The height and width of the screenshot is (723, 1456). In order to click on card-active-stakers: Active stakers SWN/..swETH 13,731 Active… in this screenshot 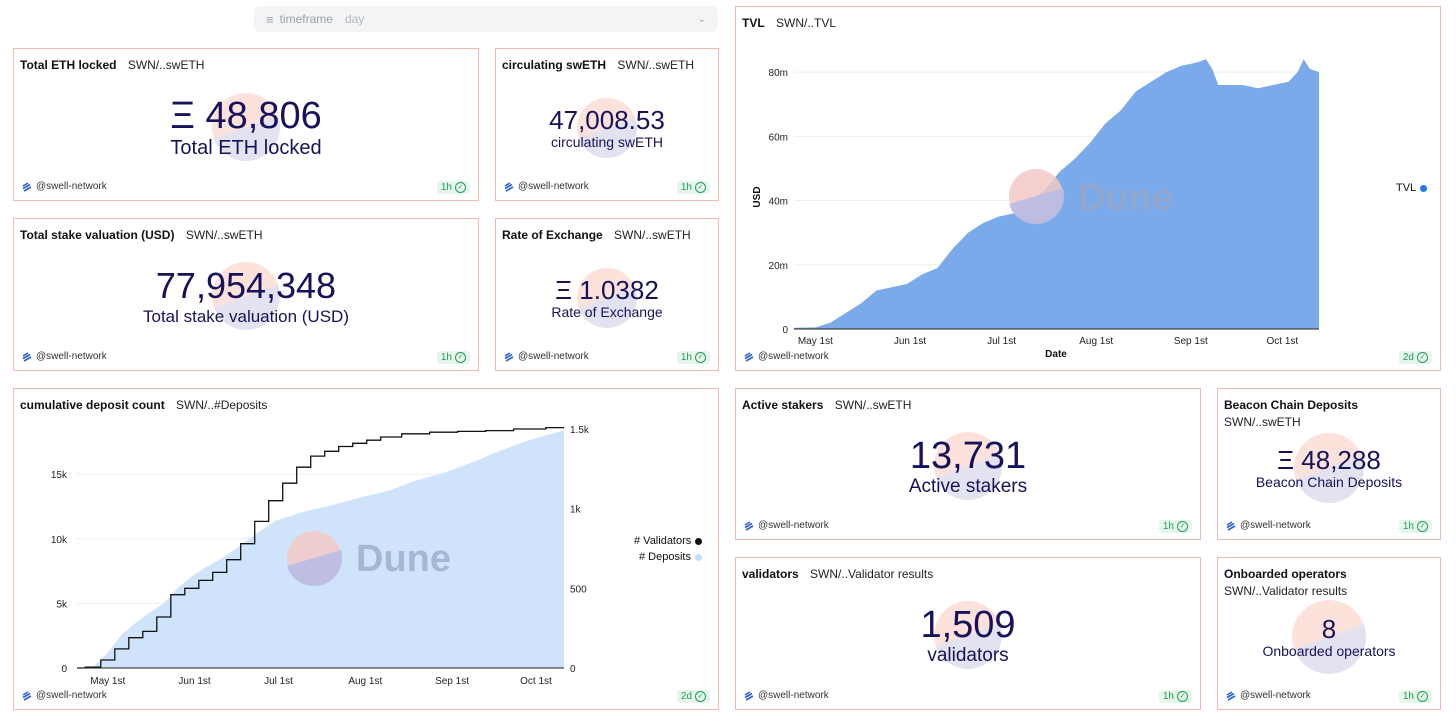, I will do `click(968, 464)`.